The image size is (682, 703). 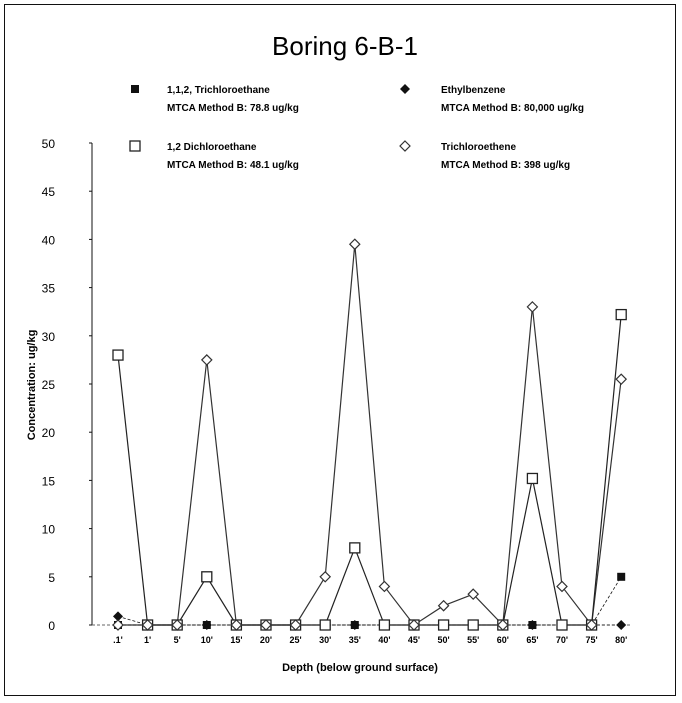 What do you see at coordinates (233, 165) in the screenshot?
I see `legend-series-note: MTCA Method B: 48.1 ug/kg` at bounding box center [233, 165].